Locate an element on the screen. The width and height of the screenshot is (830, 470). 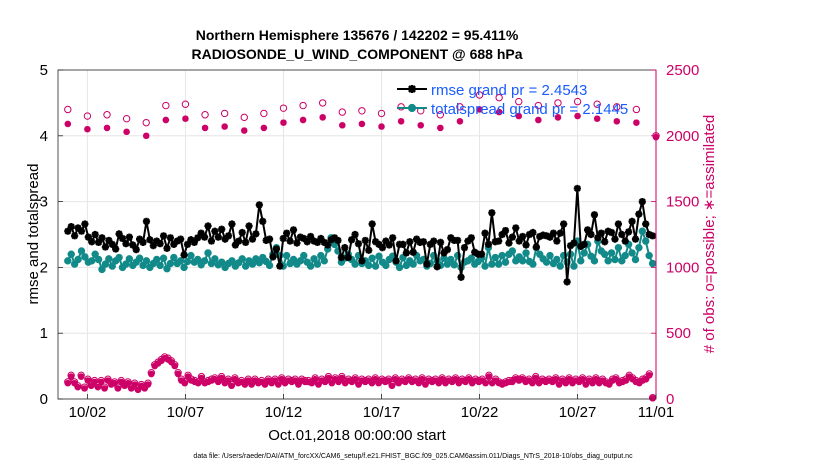
y-tick-right-label: 500 is located at coordinates (678, 333).